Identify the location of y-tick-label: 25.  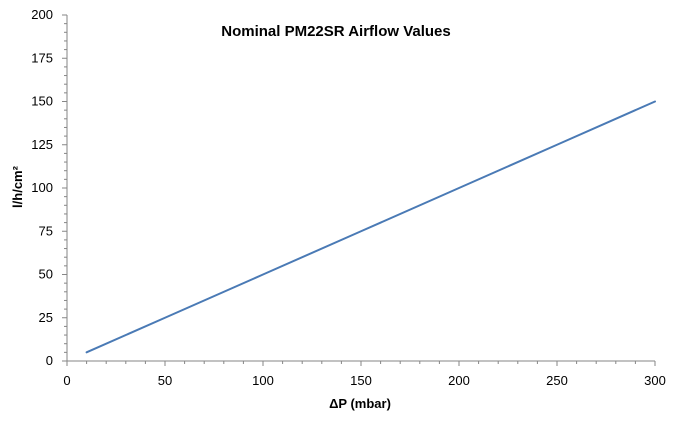
(46, 317).